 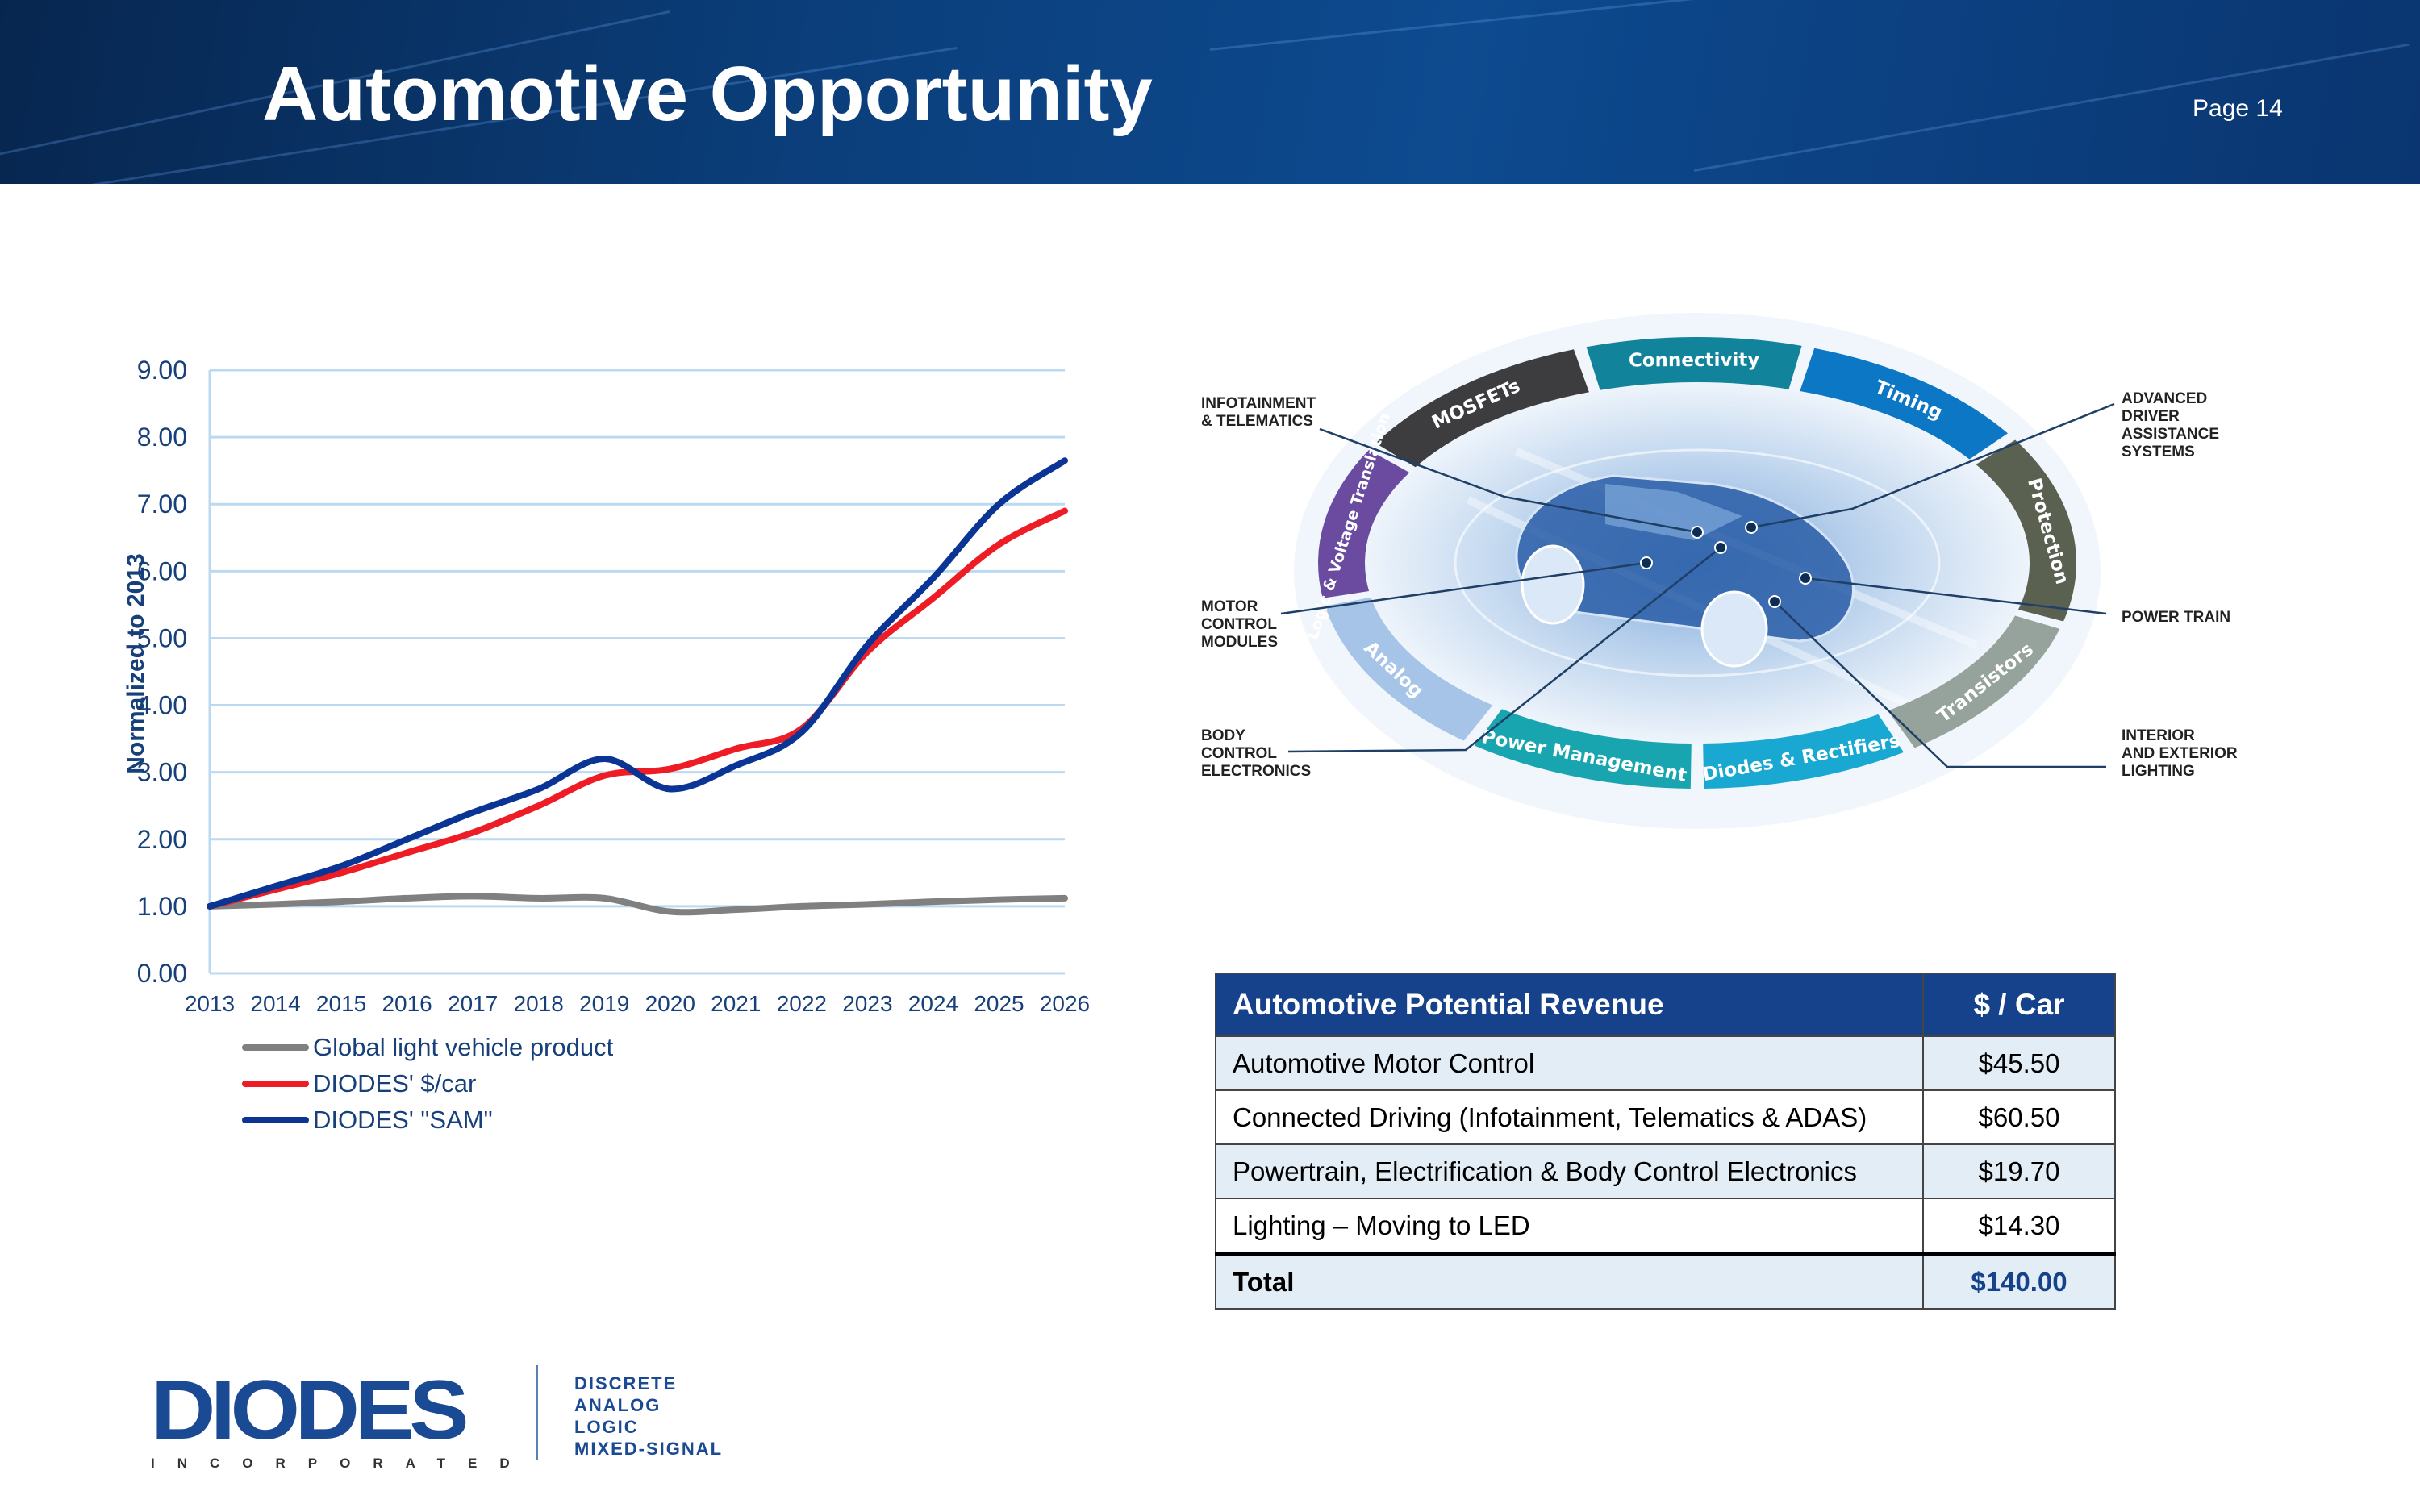 What do you see at coordinates (2019, 1281) in the screenshot?
I see `total-value: $140.00` at bounding box center [2019, 1281].